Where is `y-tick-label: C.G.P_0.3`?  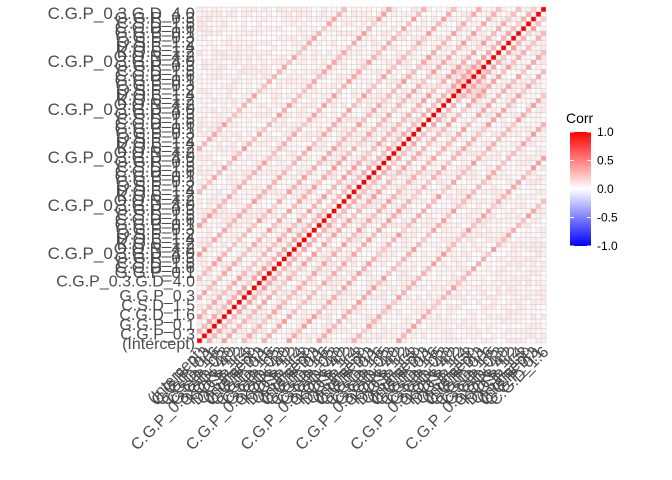 y-tick-label: C.G.P_0.3 is located at coordinates (155, 37).